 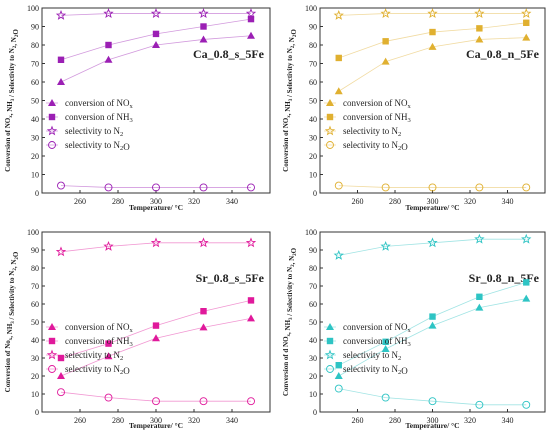 I want to click on x-tick-label: 320, so click(x=194, y=201).